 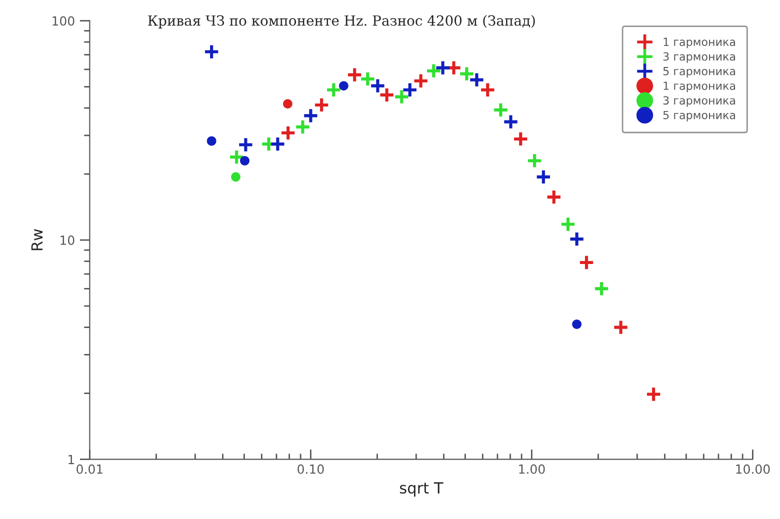 I want to click on y-tick-label: 100, so click(x=63, y=21).